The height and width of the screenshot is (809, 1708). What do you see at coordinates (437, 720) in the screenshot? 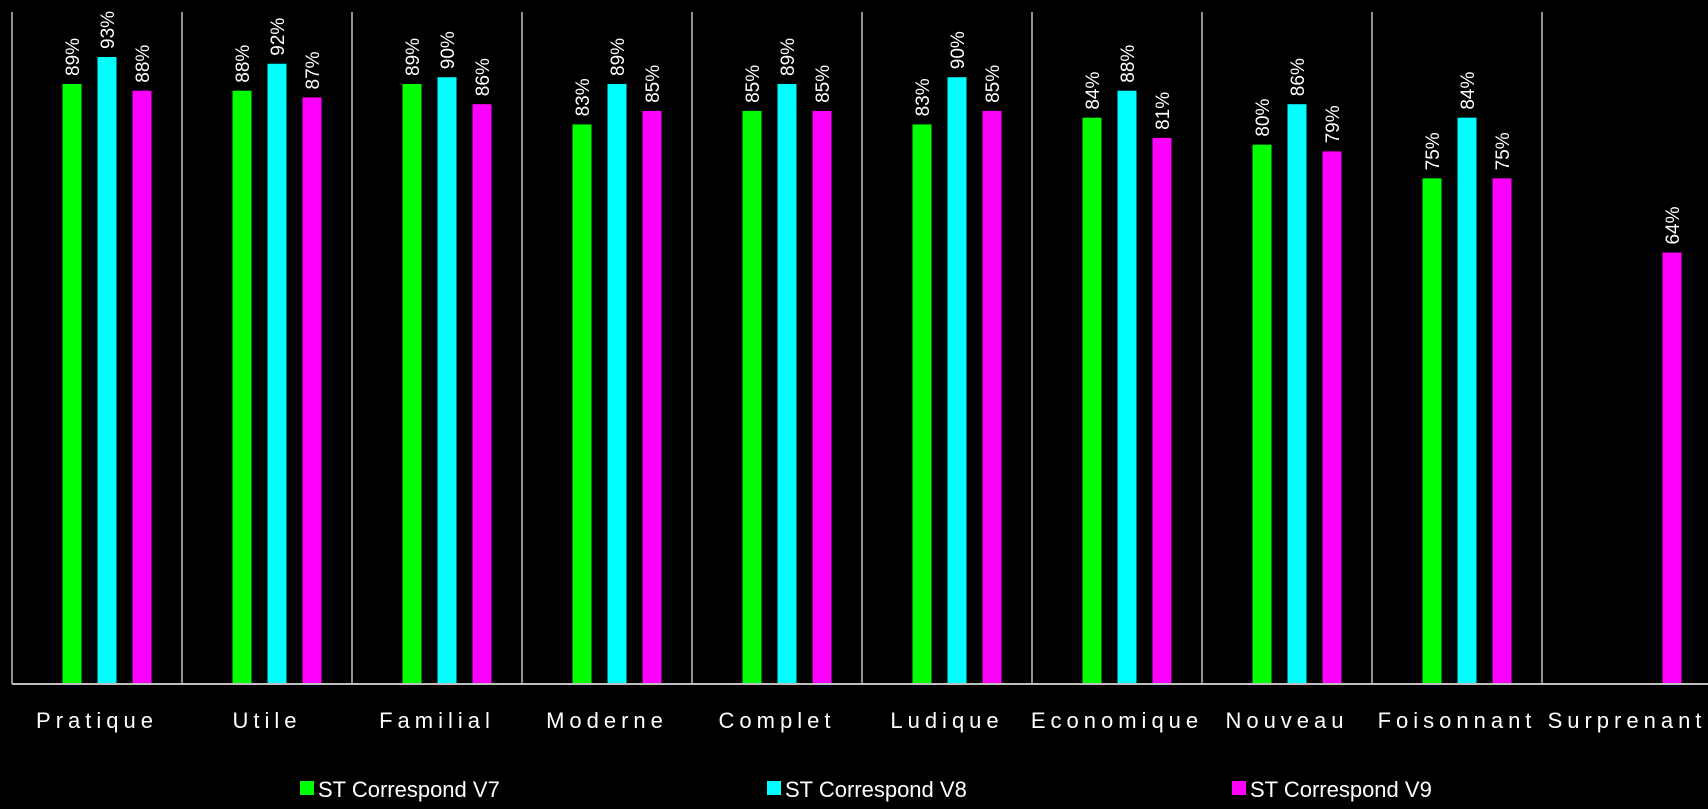
I see `category-label: Familial` at bounding box center [437, 720].